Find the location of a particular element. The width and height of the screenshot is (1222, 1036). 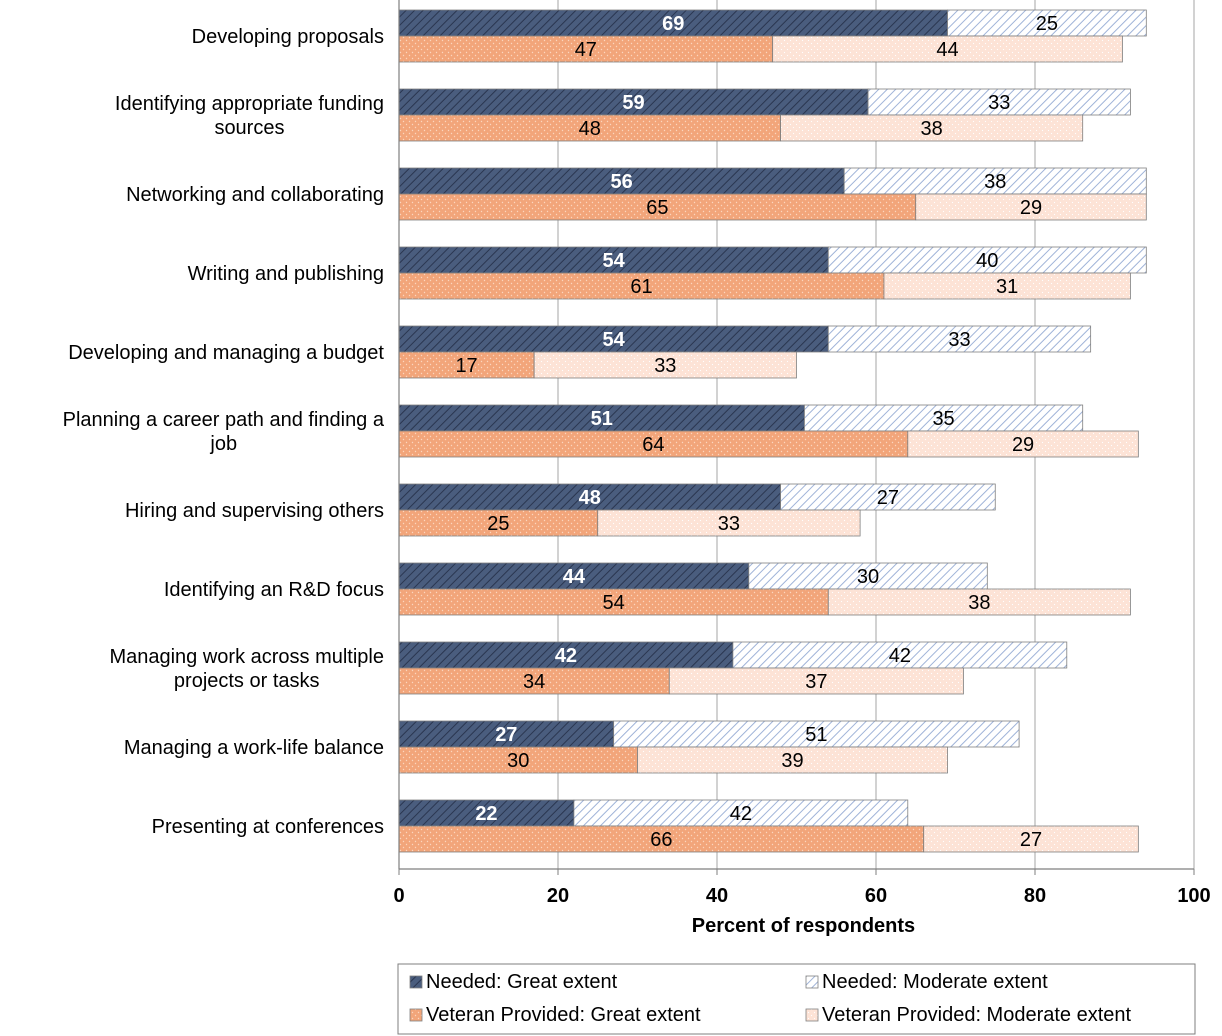

data-label: 39 is located at coordinates (792, 761).